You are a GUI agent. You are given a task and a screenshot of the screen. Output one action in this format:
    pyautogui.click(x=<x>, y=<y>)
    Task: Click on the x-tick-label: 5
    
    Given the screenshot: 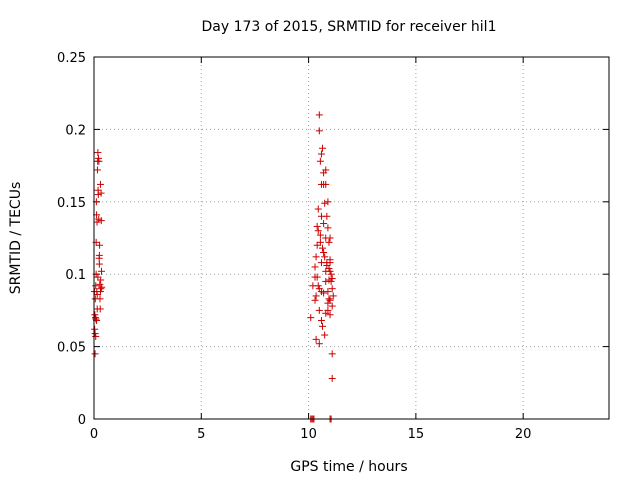 What is the action you would take?
    pyautogui.click(x=201, y=434)
    